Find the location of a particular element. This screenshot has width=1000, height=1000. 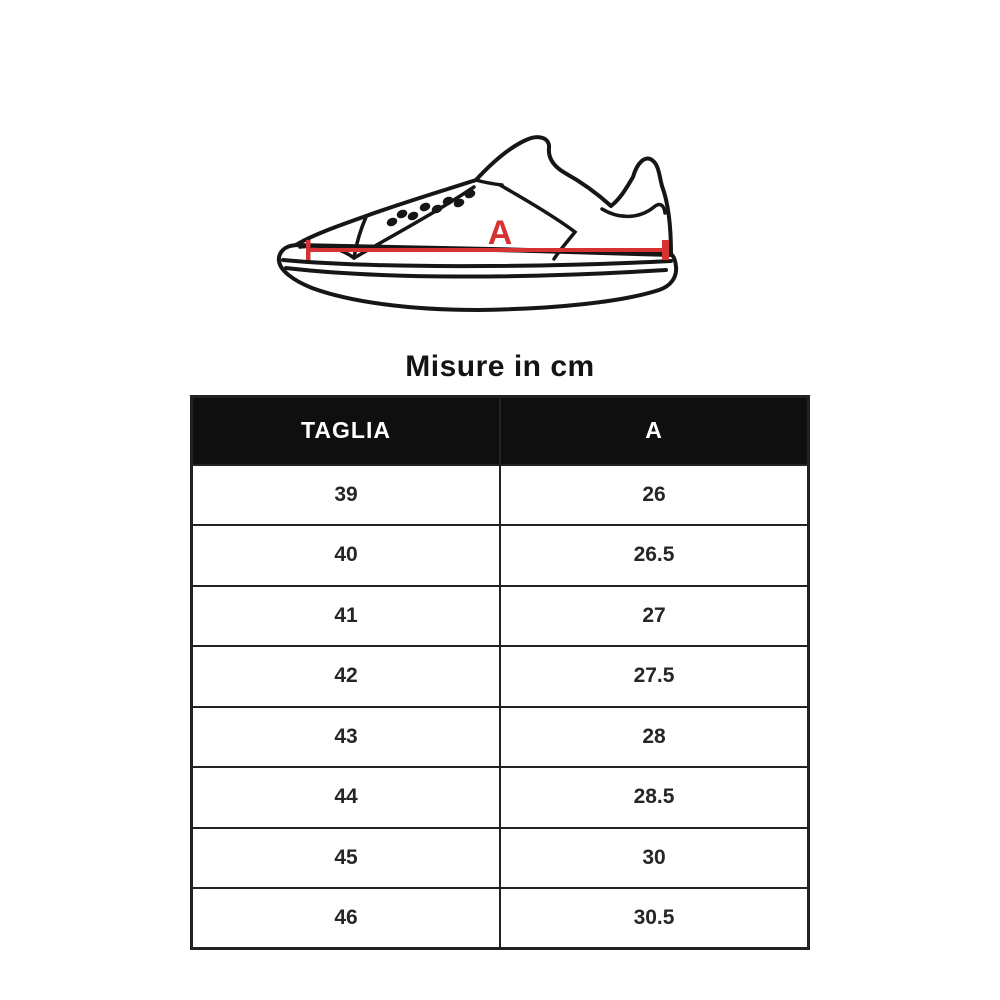

measure-cap-left is located at coordinates (308, 250).